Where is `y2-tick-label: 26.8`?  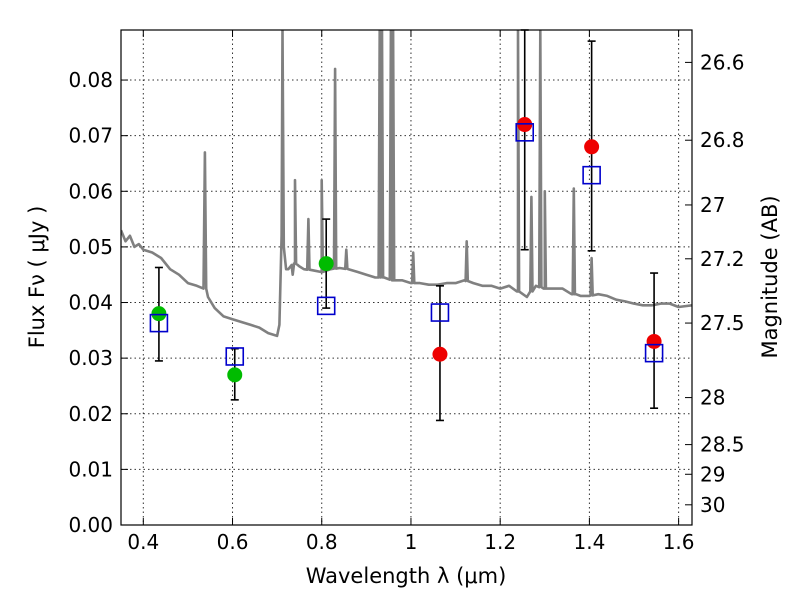
y2-tick-label: 26.8 is located at coordinates (722, 140).